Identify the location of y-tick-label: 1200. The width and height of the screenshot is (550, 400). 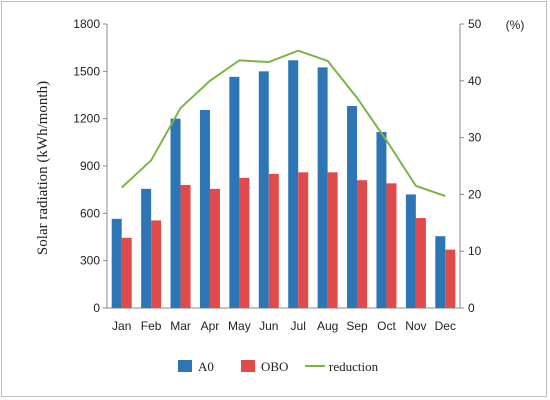
(86, 119).